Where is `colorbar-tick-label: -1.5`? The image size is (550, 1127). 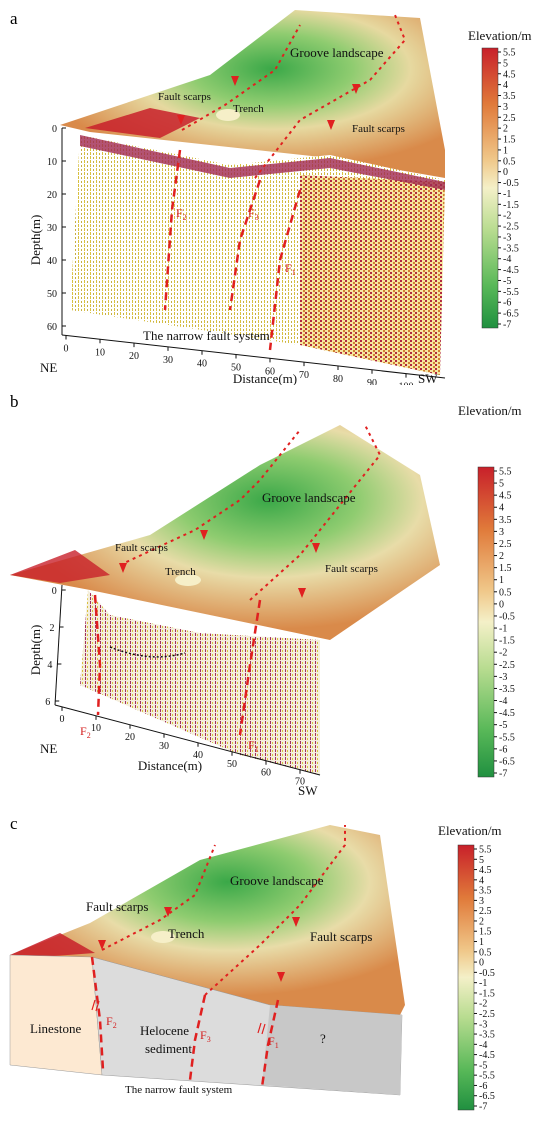 colorbar-tick-label: -1.5 is located at coordinates (487, 993).